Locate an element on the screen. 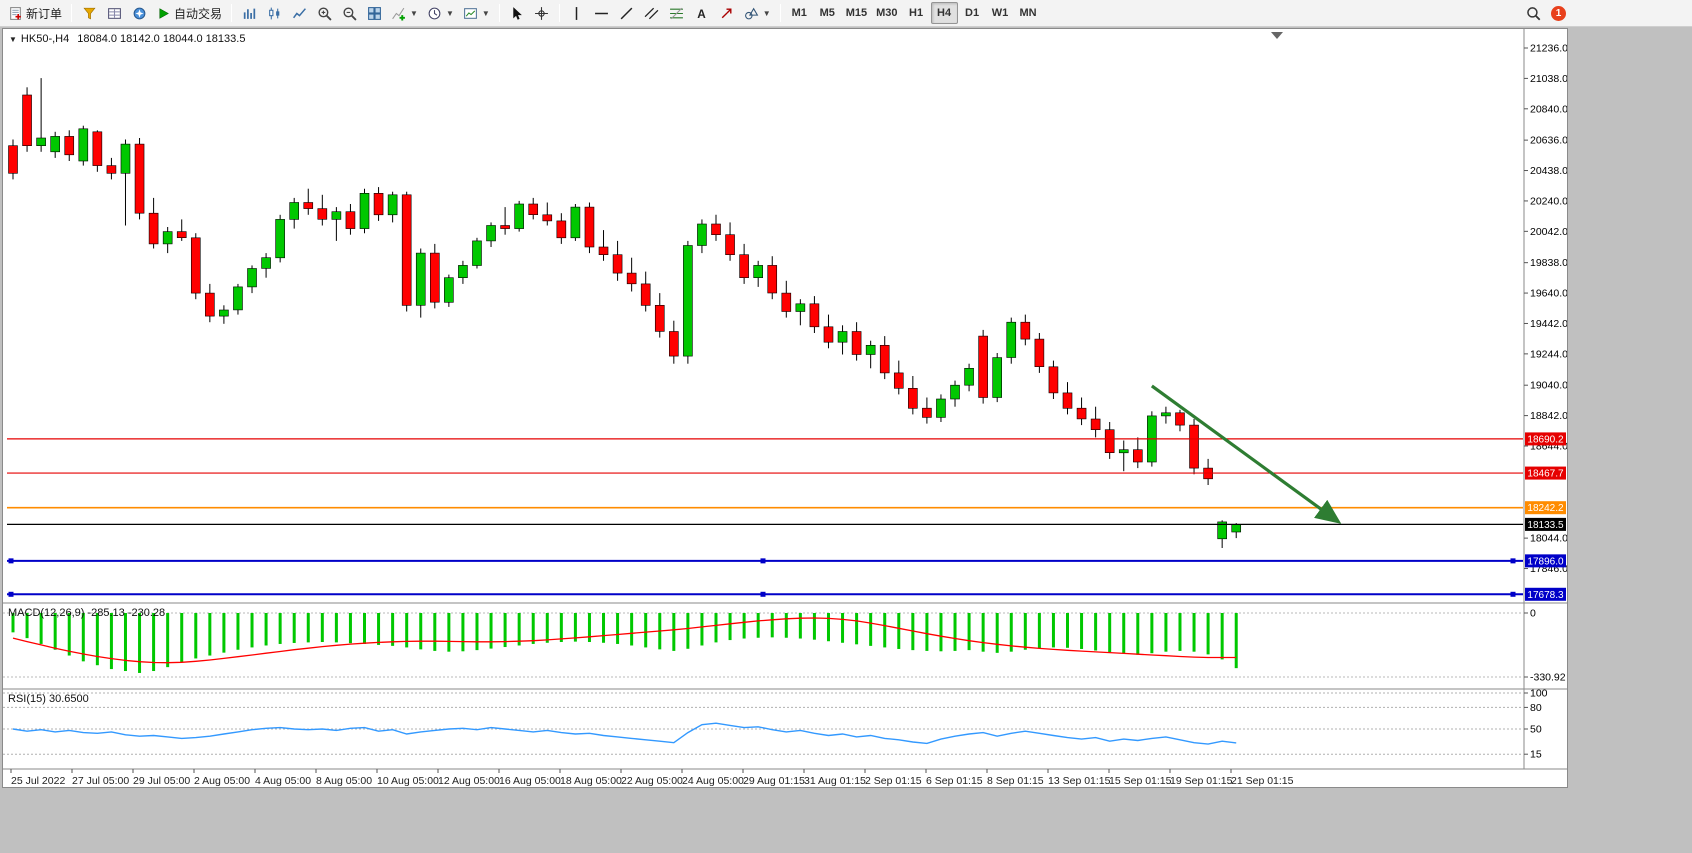 The width and height of the screenshot is (1692, 853). market-watch-button is located at coordinates (89, 13).